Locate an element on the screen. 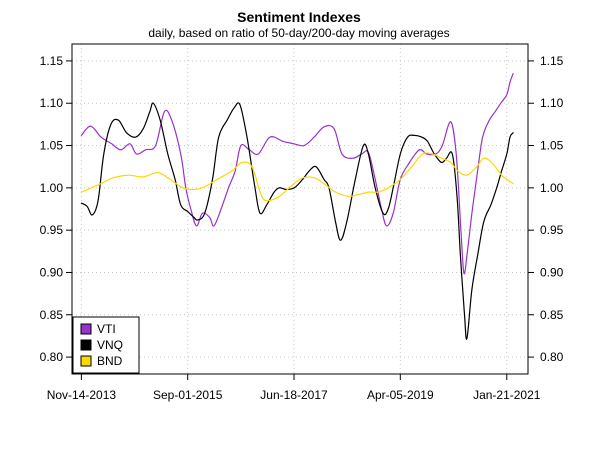 The image size is (600, 450). legend-label-vti: VTI is located at coordinates (106, 329).